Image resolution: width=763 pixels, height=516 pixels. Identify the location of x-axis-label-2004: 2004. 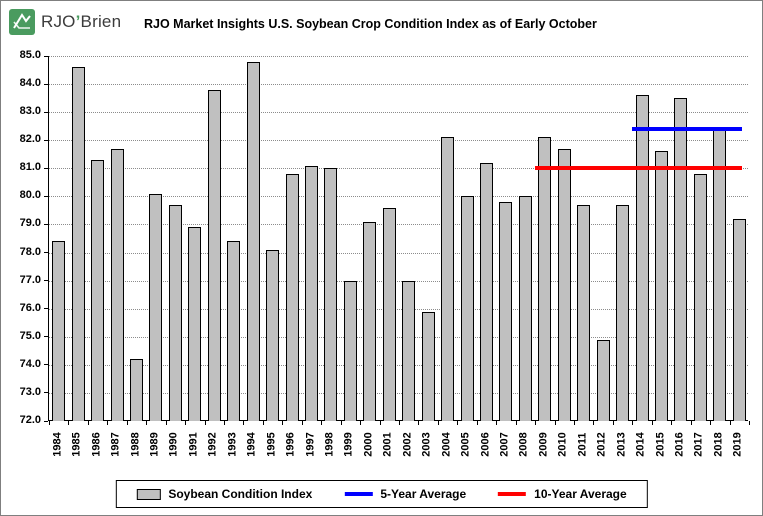
(446, 444).